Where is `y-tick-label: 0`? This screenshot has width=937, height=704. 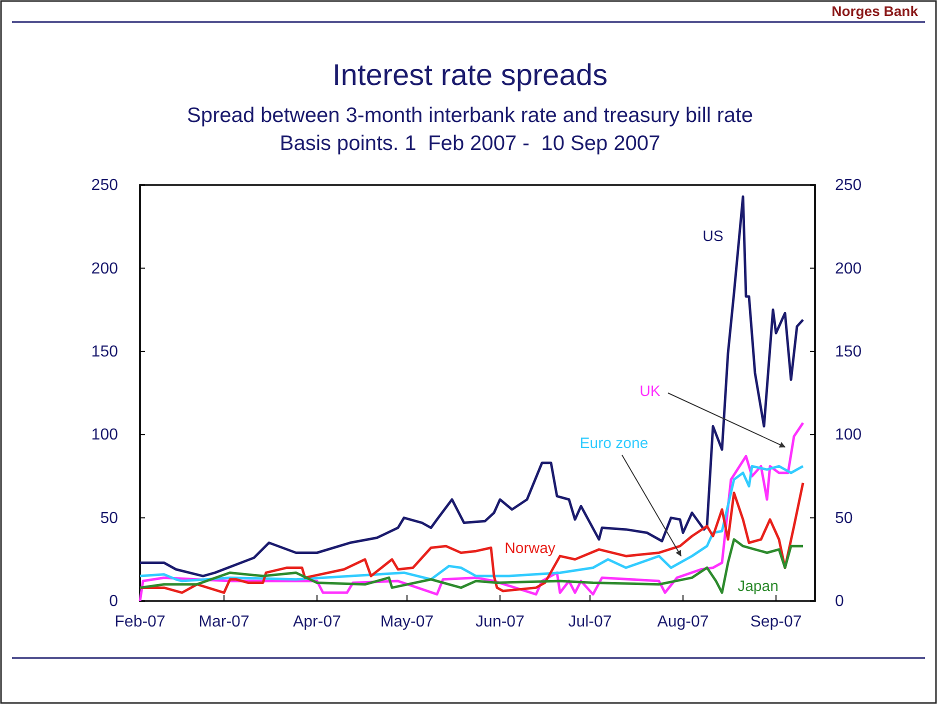 y-tick-label: 0 is located at coordinates (113, 601).